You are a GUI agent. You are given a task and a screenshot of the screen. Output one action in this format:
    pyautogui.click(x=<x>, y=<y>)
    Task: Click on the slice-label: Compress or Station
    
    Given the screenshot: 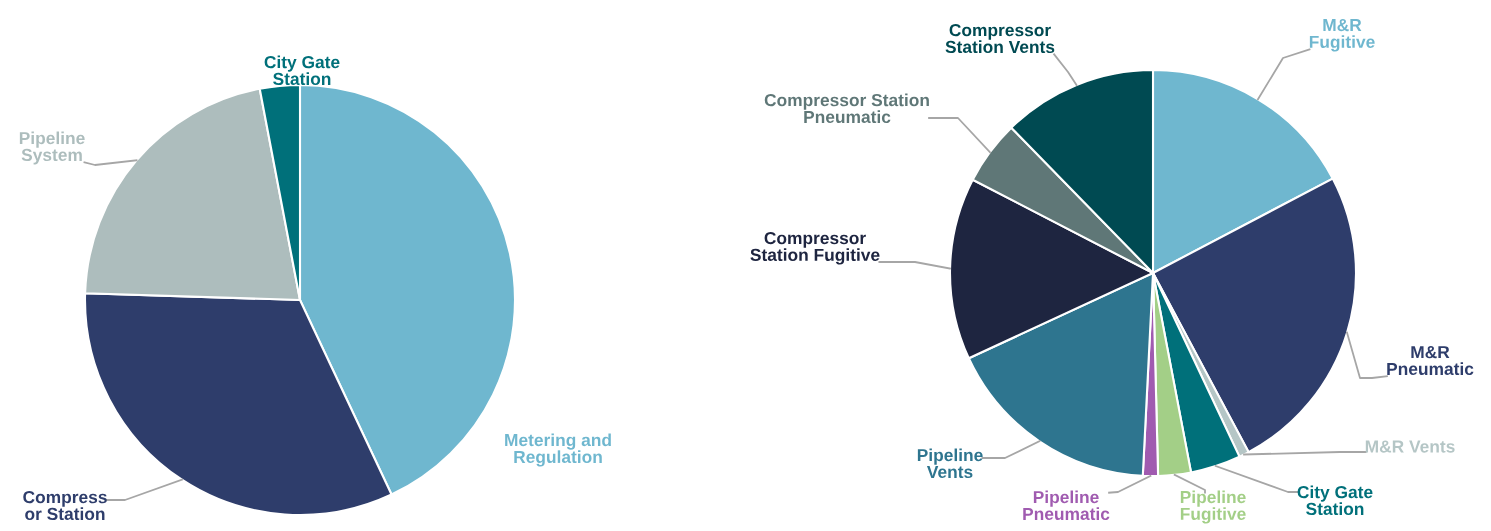 What is the action you would take?
    pyautogui.click(x=65, y=505)
    